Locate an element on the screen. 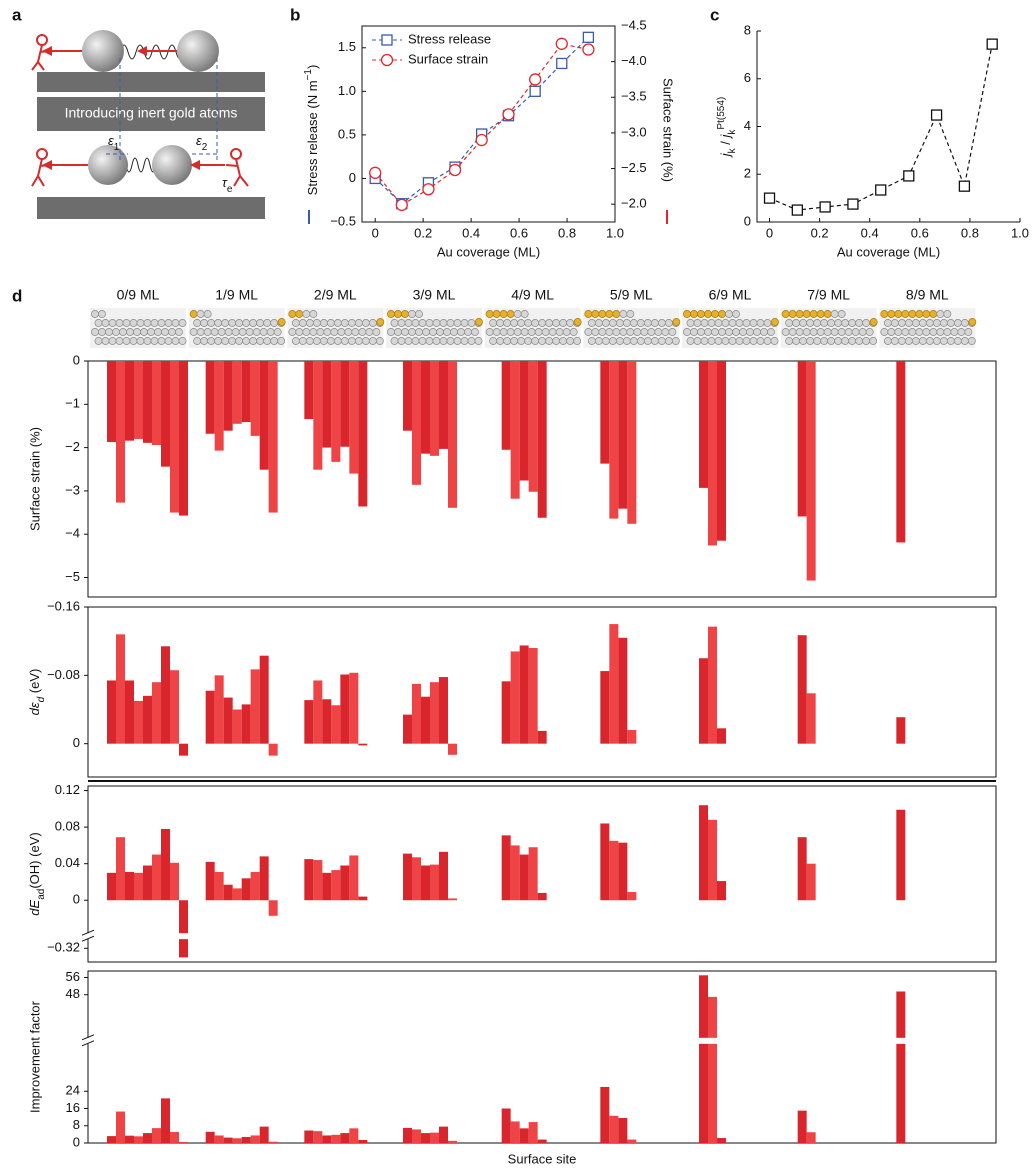 This screenshot has height=1168, width=1035. arrow-head is located at coordinates (142, 51).